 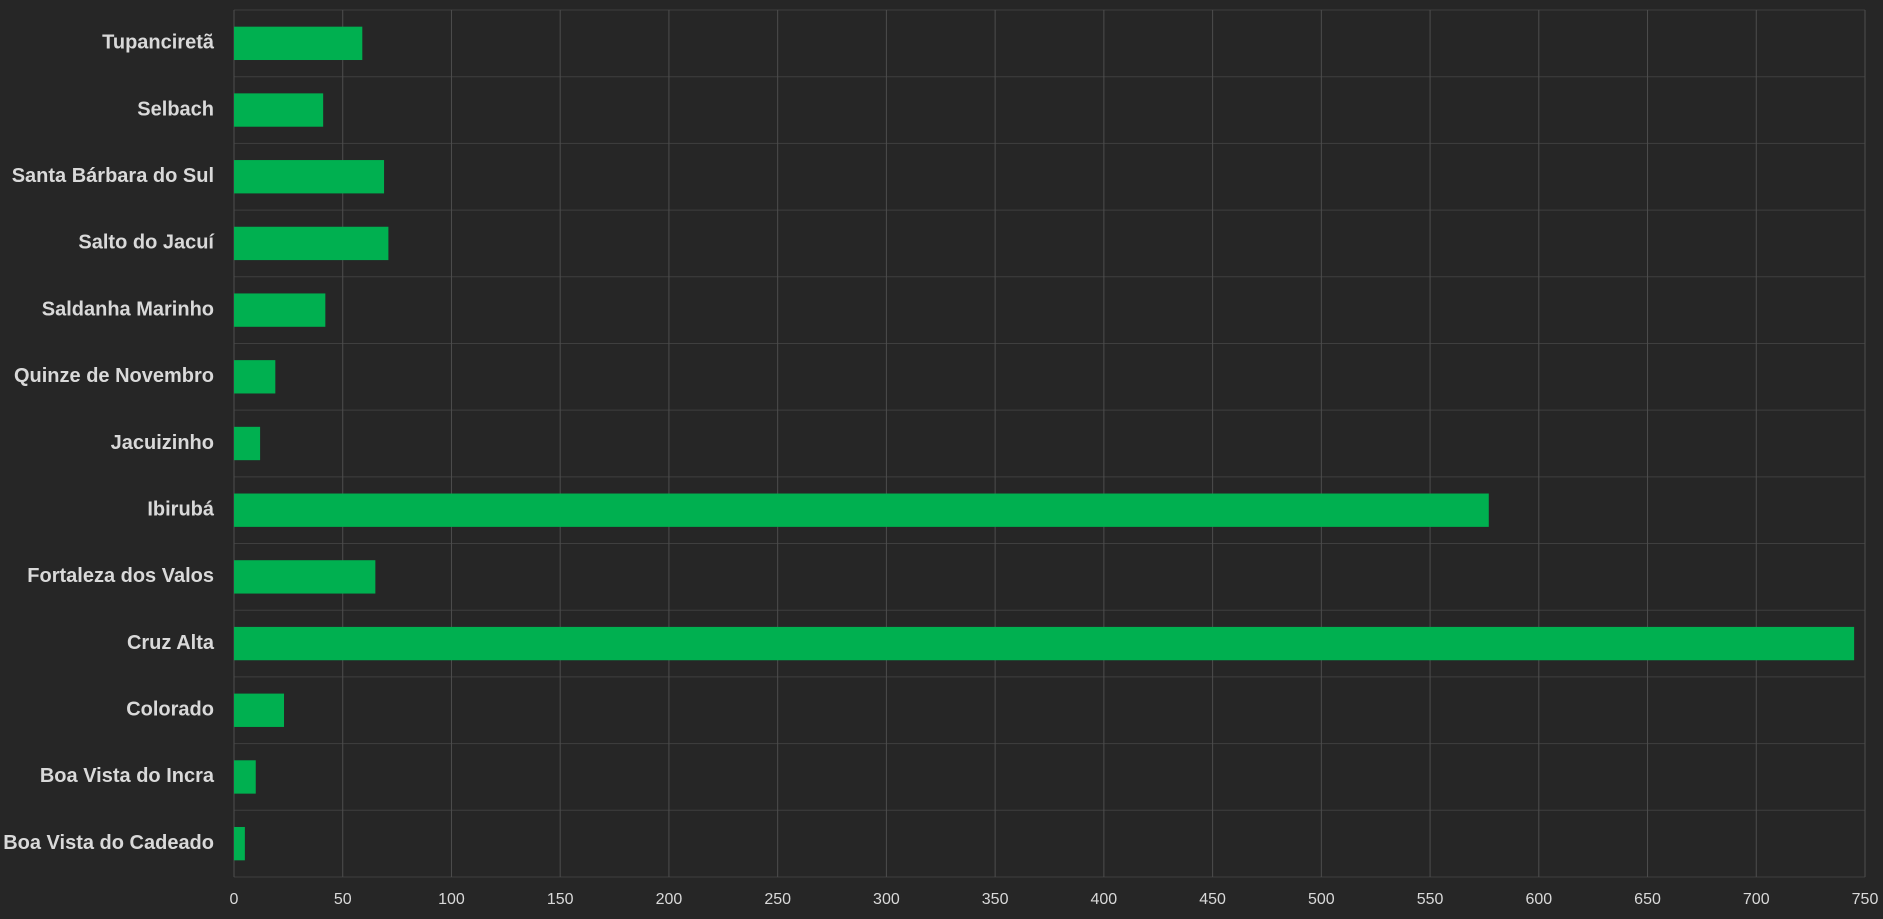 What do you see at coordinates (1212, 899) in the screenshot?
I see `x-tick-label: 450` at bounding box center [1212, 899].